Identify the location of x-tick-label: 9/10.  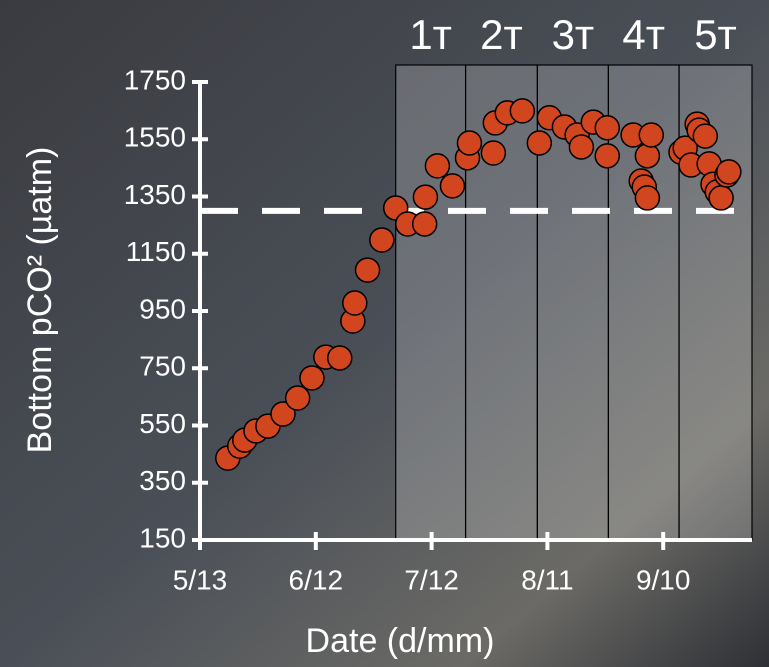
(663, 579).